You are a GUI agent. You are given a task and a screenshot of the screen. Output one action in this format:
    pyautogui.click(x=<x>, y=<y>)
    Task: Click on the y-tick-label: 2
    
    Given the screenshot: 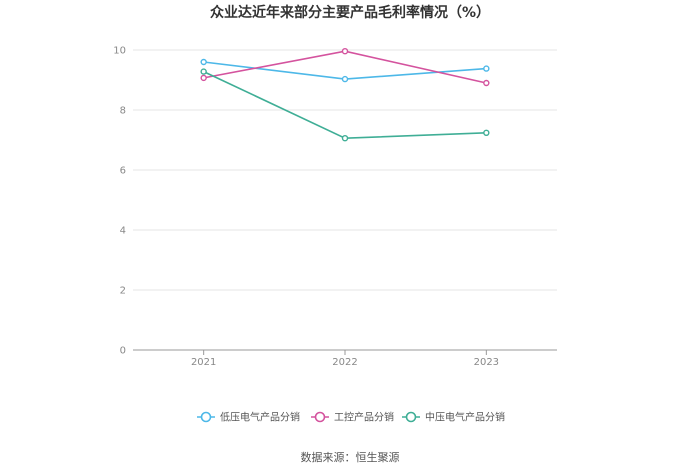 What is the action you would take?
    pyautogui.click(x=123, y=291)
    